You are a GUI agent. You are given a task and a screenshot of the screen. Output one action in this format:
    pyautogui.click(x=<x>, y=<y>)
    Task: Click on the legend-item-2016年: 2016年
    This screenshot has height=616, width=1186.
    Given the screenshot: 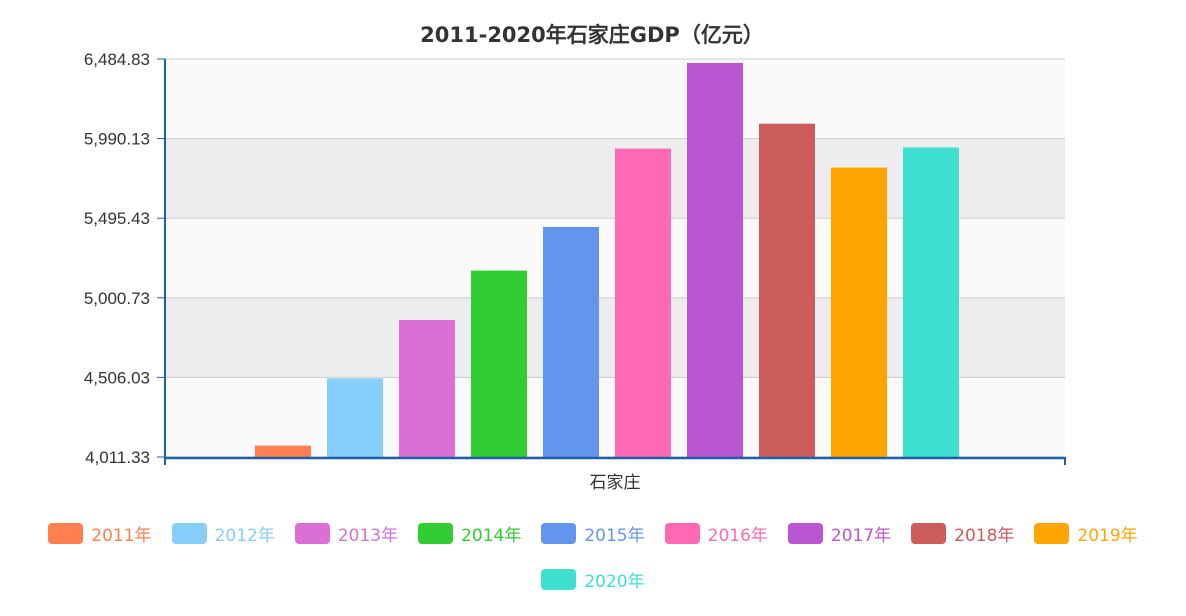 What is the action you would take?
    pyautogui.click(x=716, y=533)
    